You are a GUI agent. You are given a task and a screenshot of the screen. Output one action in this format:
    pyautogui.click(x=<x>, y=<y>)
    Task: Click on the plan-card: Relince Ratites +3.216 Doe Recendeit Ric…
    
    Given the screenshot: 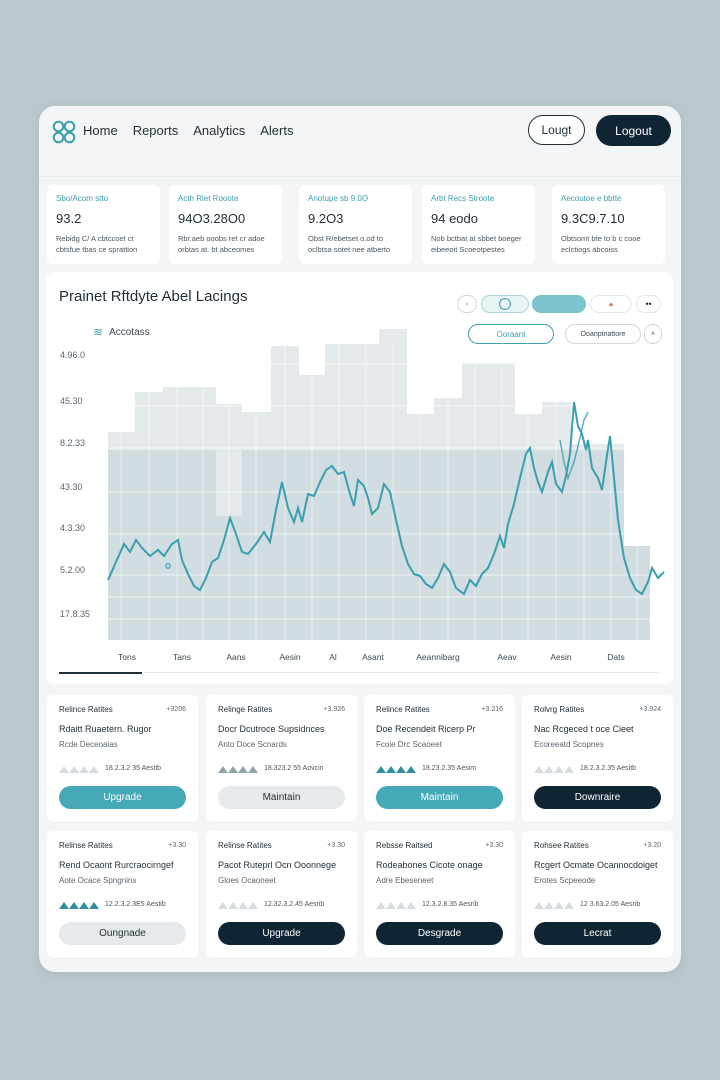 What is the action you would take?
    pyautogui.click(x=439, y=758)
    